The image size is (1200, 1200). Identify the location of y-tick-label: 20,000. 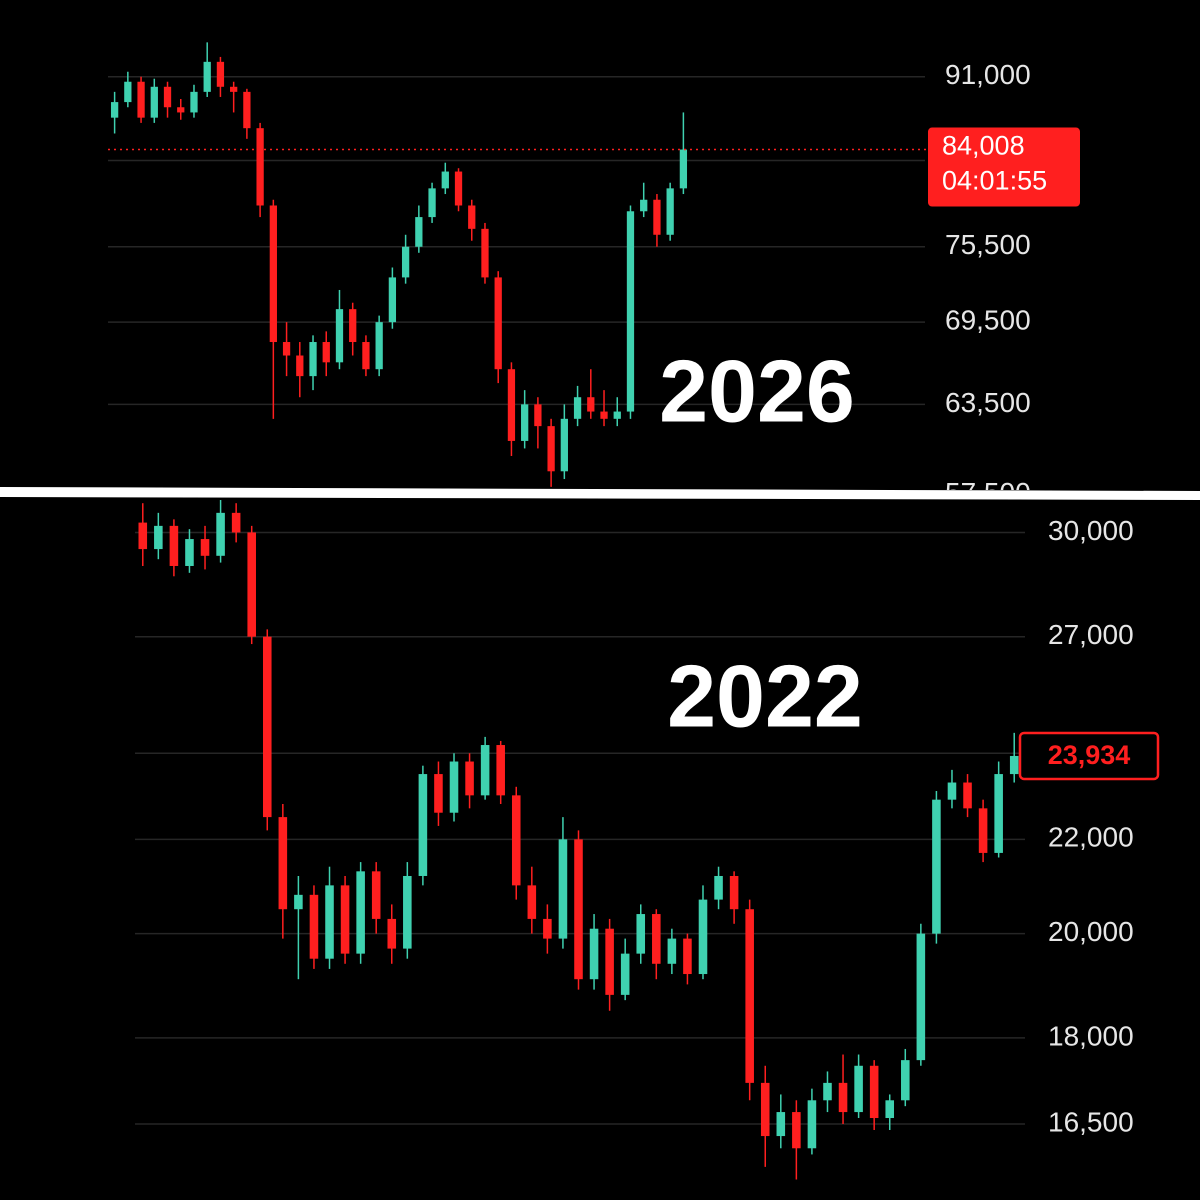
(1091, 931).